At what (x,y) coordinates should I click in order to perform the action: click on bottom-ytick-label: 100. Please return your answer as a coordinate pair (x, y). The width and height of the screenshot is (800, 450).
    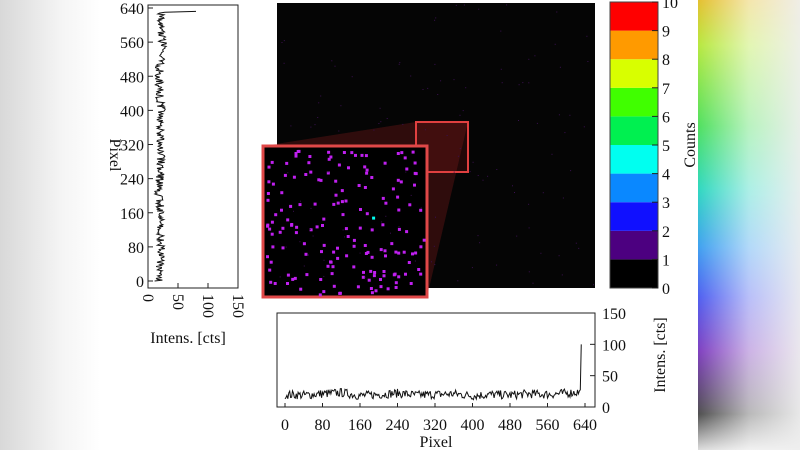
    Looking at the image, I should click on (614, 345).